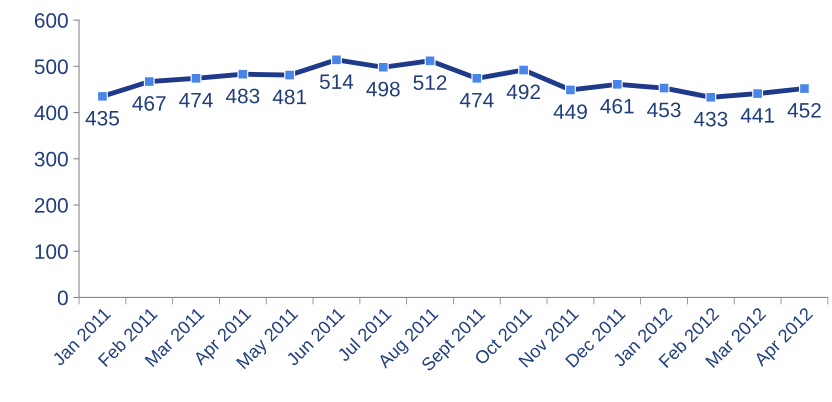 The height and width of the screenshot is (402, 832). Describe the element at coordinates (51, 113) in the screenshot. I see `y-tick-label: 400` at that location.